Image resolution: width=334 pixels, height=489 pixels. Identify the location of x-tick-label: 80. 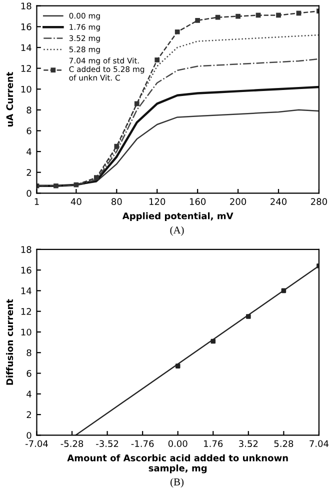
(117, 202).